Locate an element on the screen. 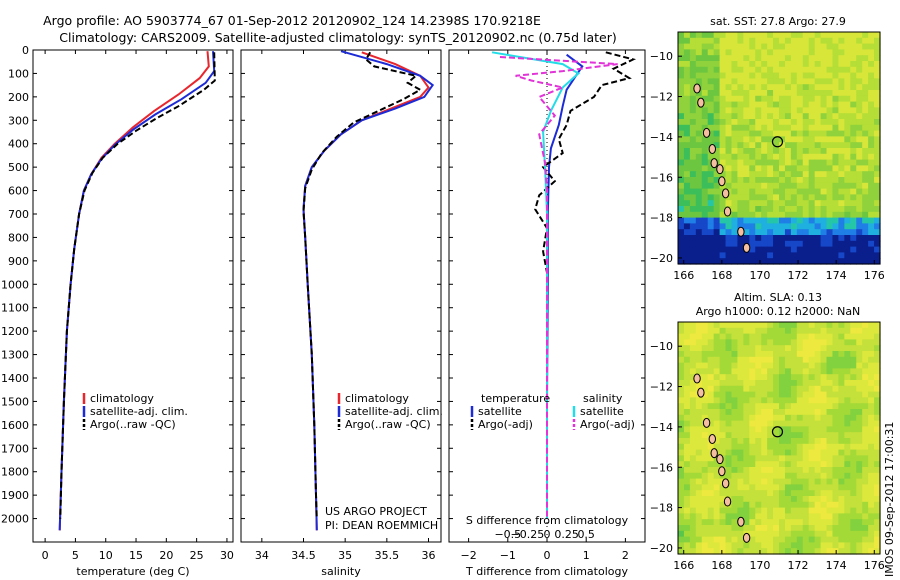  salinity-label: 34.5 is located at coordinates (303, 555).